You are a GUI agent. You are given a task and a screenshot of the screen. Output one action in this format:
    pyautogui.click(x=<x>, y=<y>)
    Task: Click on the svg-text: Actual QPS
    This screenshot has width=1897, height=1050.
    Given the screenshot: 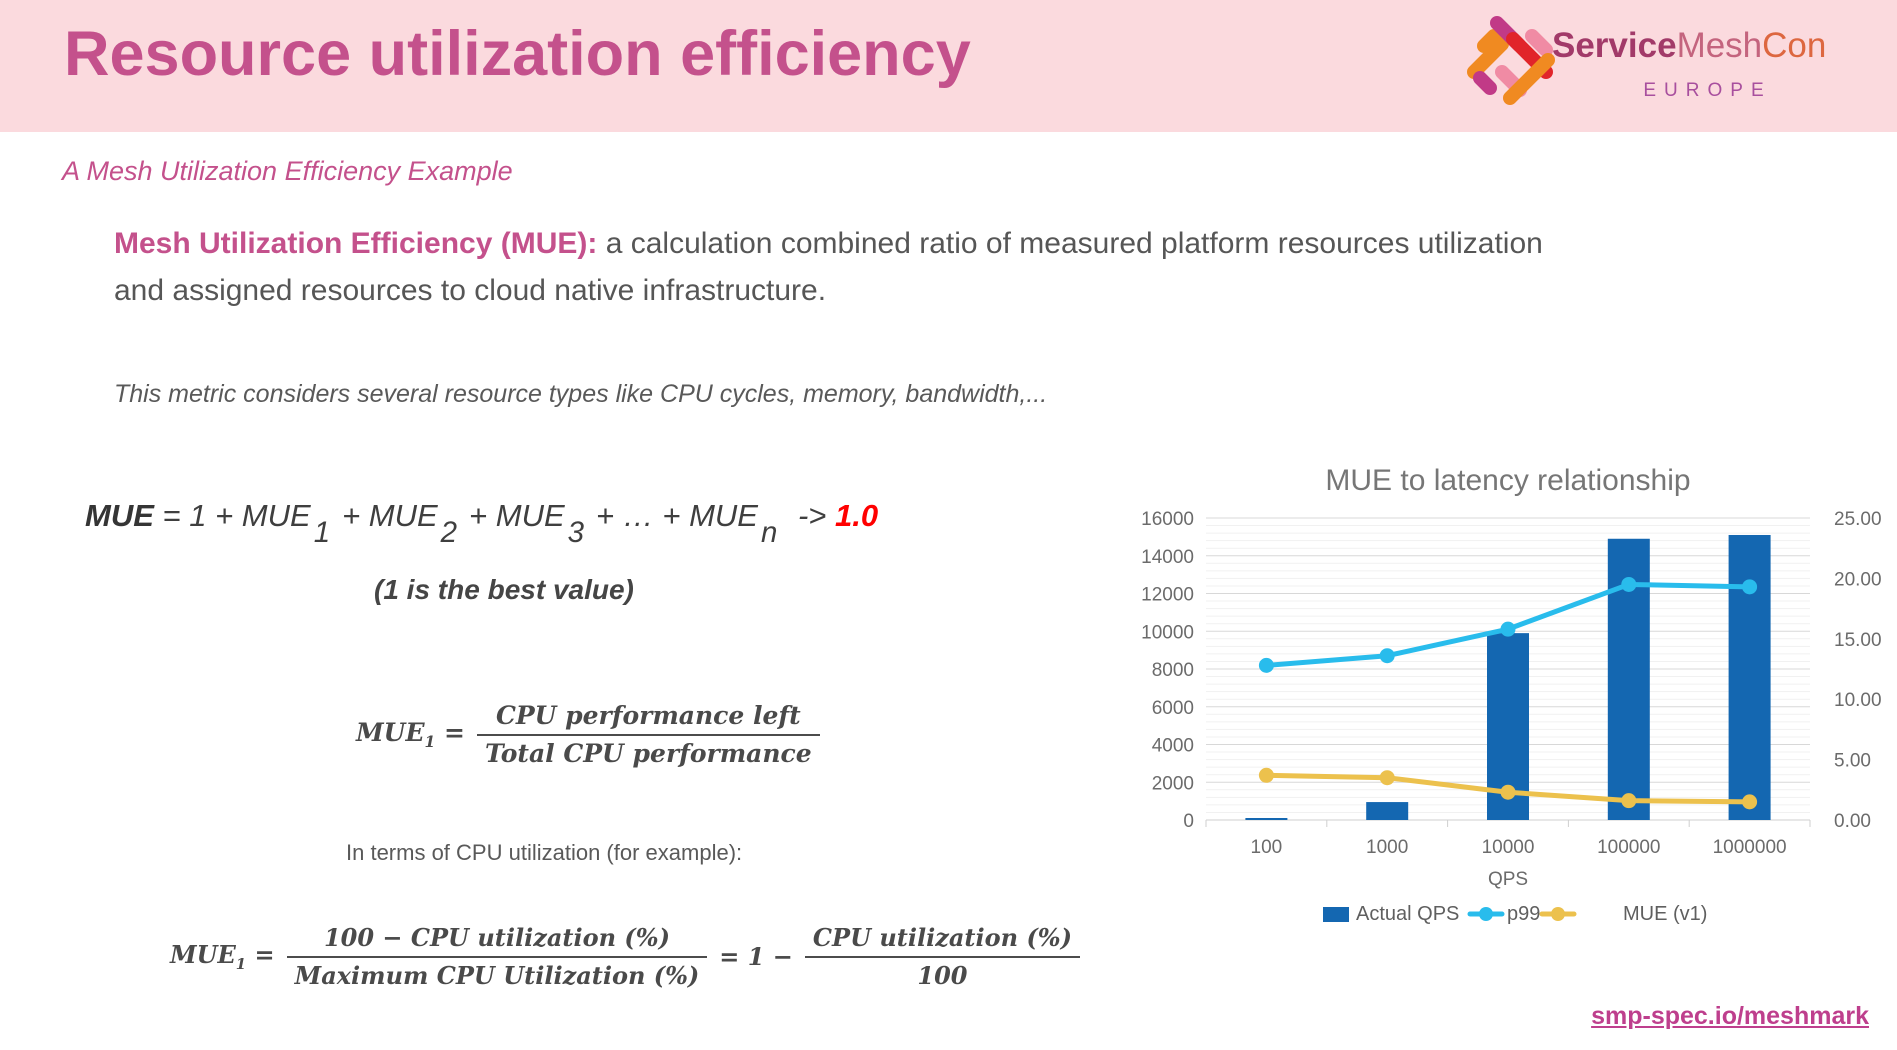 What is the action you would take?
    pyautogui.click(x=1407, y=914)
    